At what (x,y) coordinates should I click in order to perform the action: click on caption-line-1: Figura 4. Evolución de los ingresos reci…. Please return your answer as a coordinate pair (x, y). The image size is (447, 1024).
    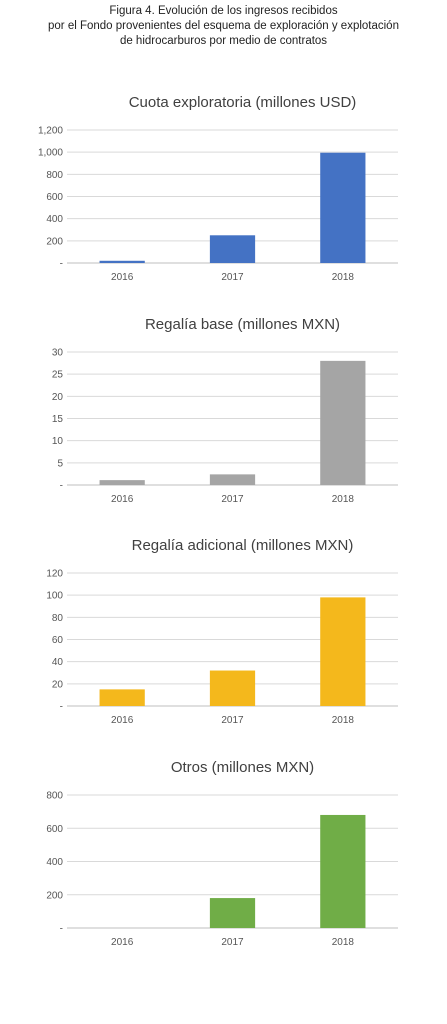
    Looking at the image, I should click on (223, 11).